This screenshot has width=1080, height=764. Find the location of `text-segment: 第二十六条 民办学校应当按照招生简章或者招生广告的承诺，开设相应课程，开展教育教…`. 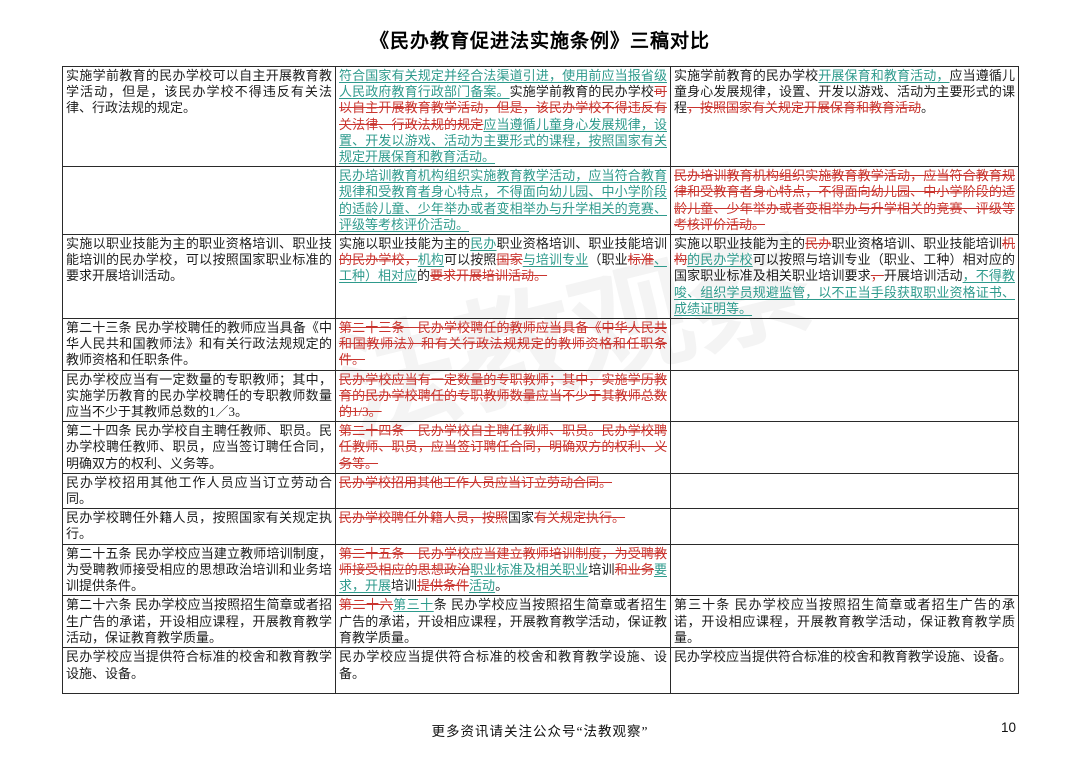

text-segment: 第二十六条 民办学校应当按照招生简章或者招生广告的承诺，开设相应课程，开展教育教… is located at coordinates (199, 621).